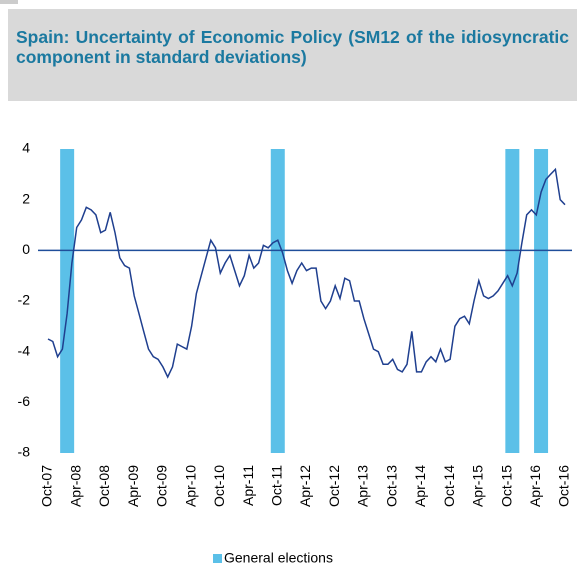 The image size is (585, 568). What do you see at coordinates (248, 485) in the screenshot?
I see `x-tick-label: Apr-11` at bounding box center [248, 485].